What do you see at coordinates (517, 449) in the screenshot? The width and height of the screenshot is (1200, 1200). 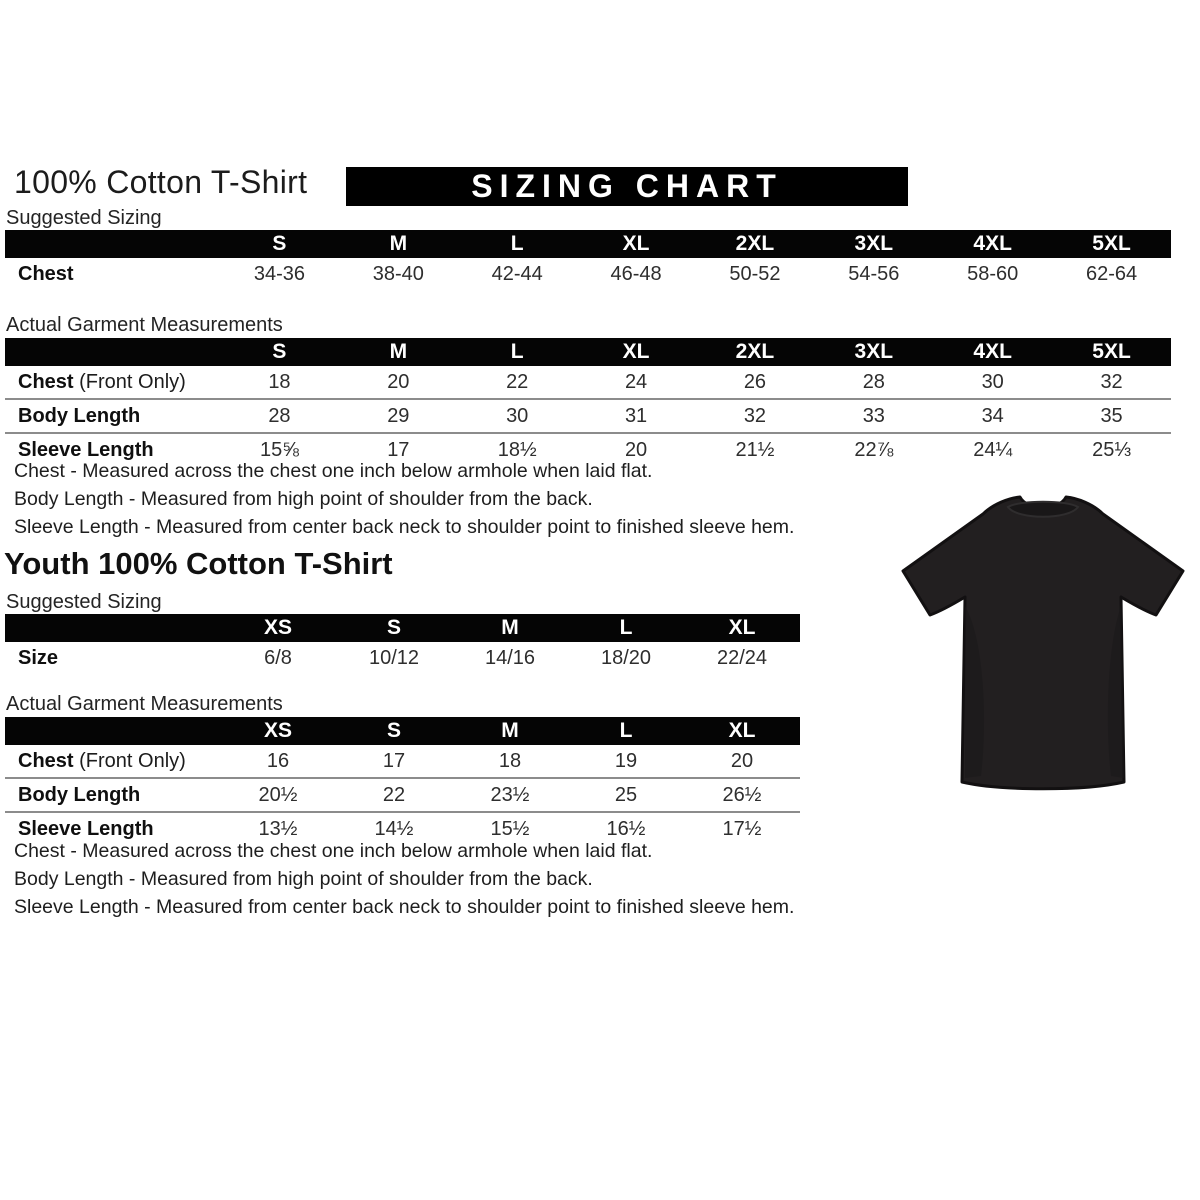 I see `size-value-cell: 18½` at bounding box center [517, 449].